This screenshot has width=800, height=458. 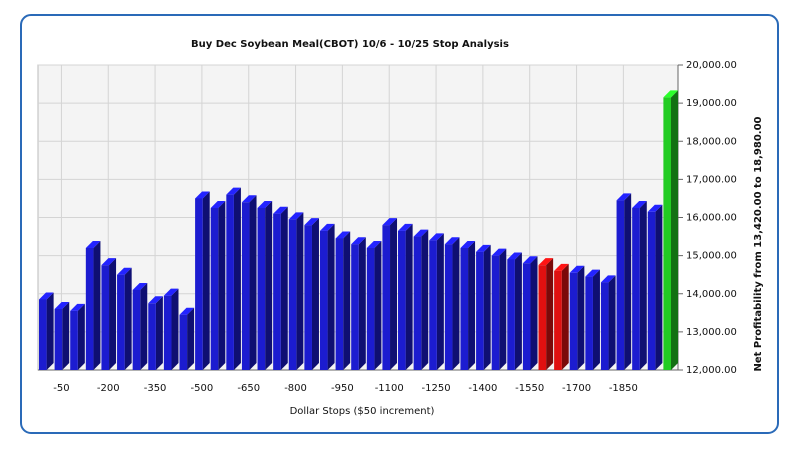 I want to click on x-tick-label: -50, so click(x=61, y=388).